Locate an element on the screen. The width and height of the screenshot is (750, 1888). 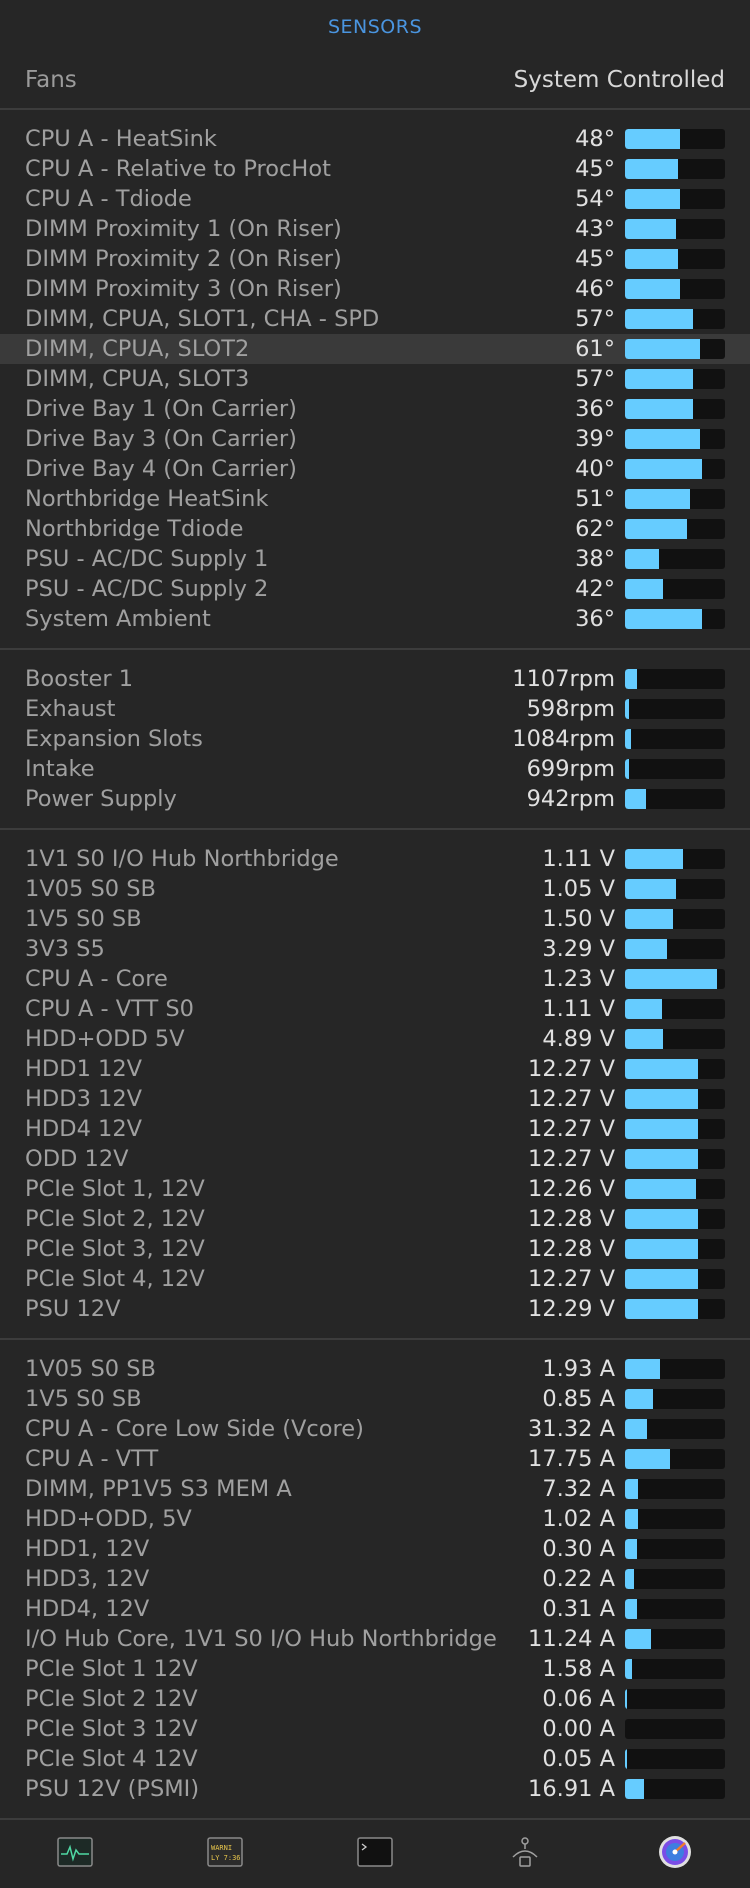
sensor-row: PCIe Slot 4 12V 0.05 A is located at coordinates (375, 1759).